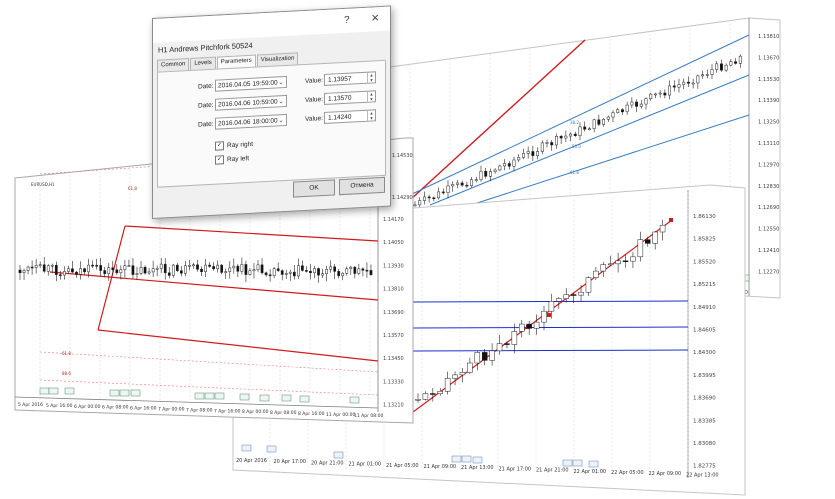 The image size is (835, 499). Describe the element at coordinates (627, 473) in the screenshot. I see `time-tick: 22 Apr 05:00` at that location.